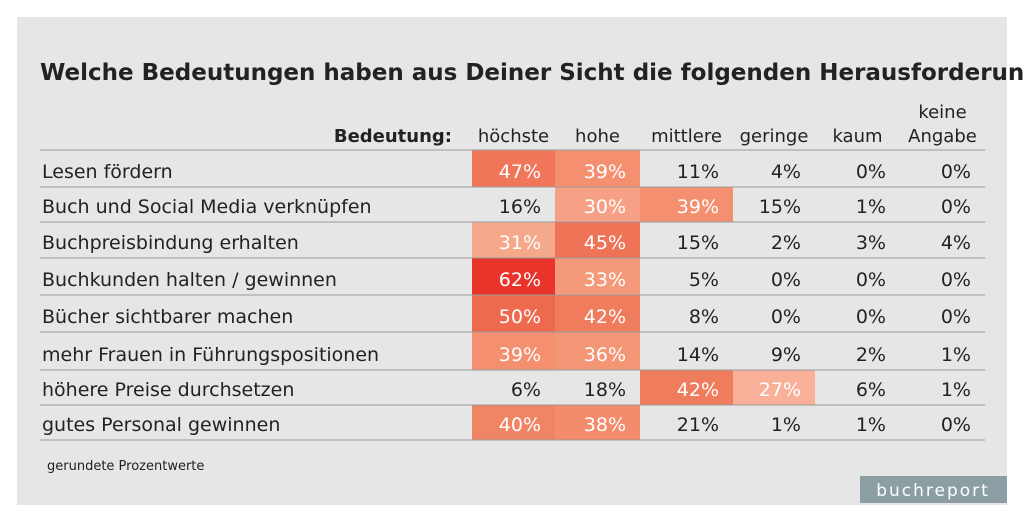  Describe the element at coordinates (170, 243) in the screenshot. I see `row-label: Buchpreisbindung erhalten` at that location.